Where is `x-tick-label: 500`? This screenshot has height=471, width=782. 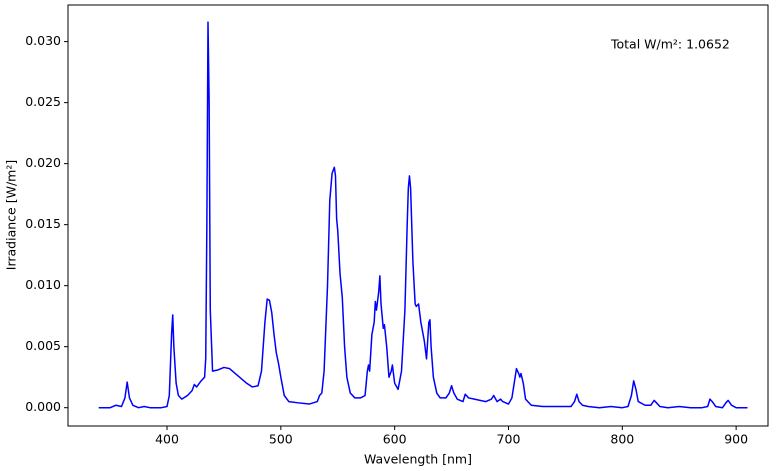
x-tick-label: 500 is located at coordinates (281, 439).